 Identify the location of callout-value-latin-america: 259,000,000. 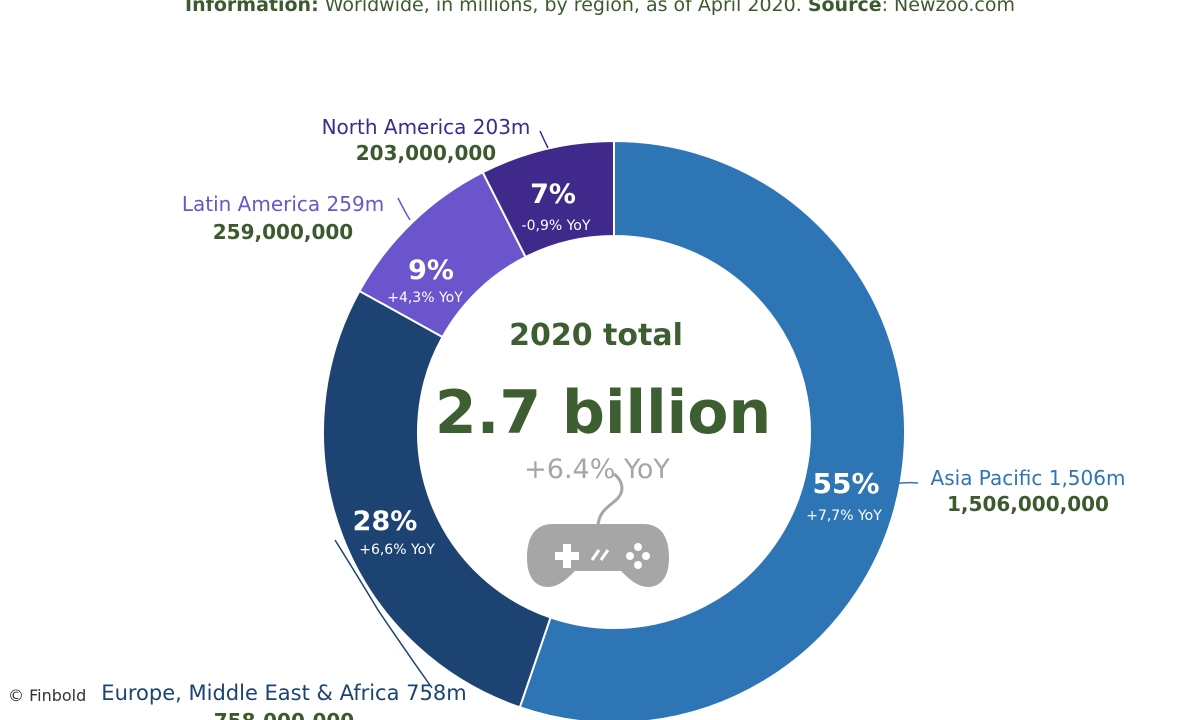
(283, 232).